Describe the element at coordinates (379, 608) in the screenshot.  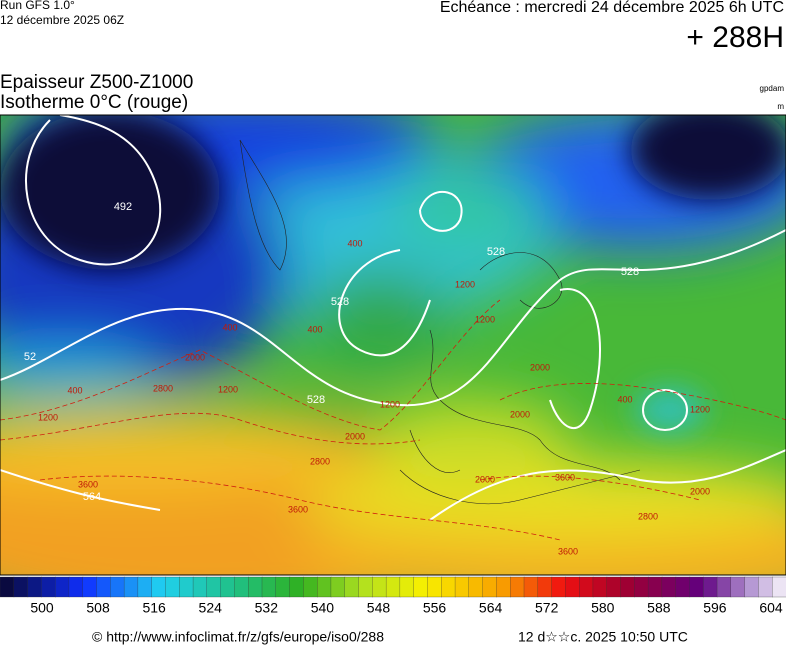
I see `colorbar-tick-label: 548` at that location.